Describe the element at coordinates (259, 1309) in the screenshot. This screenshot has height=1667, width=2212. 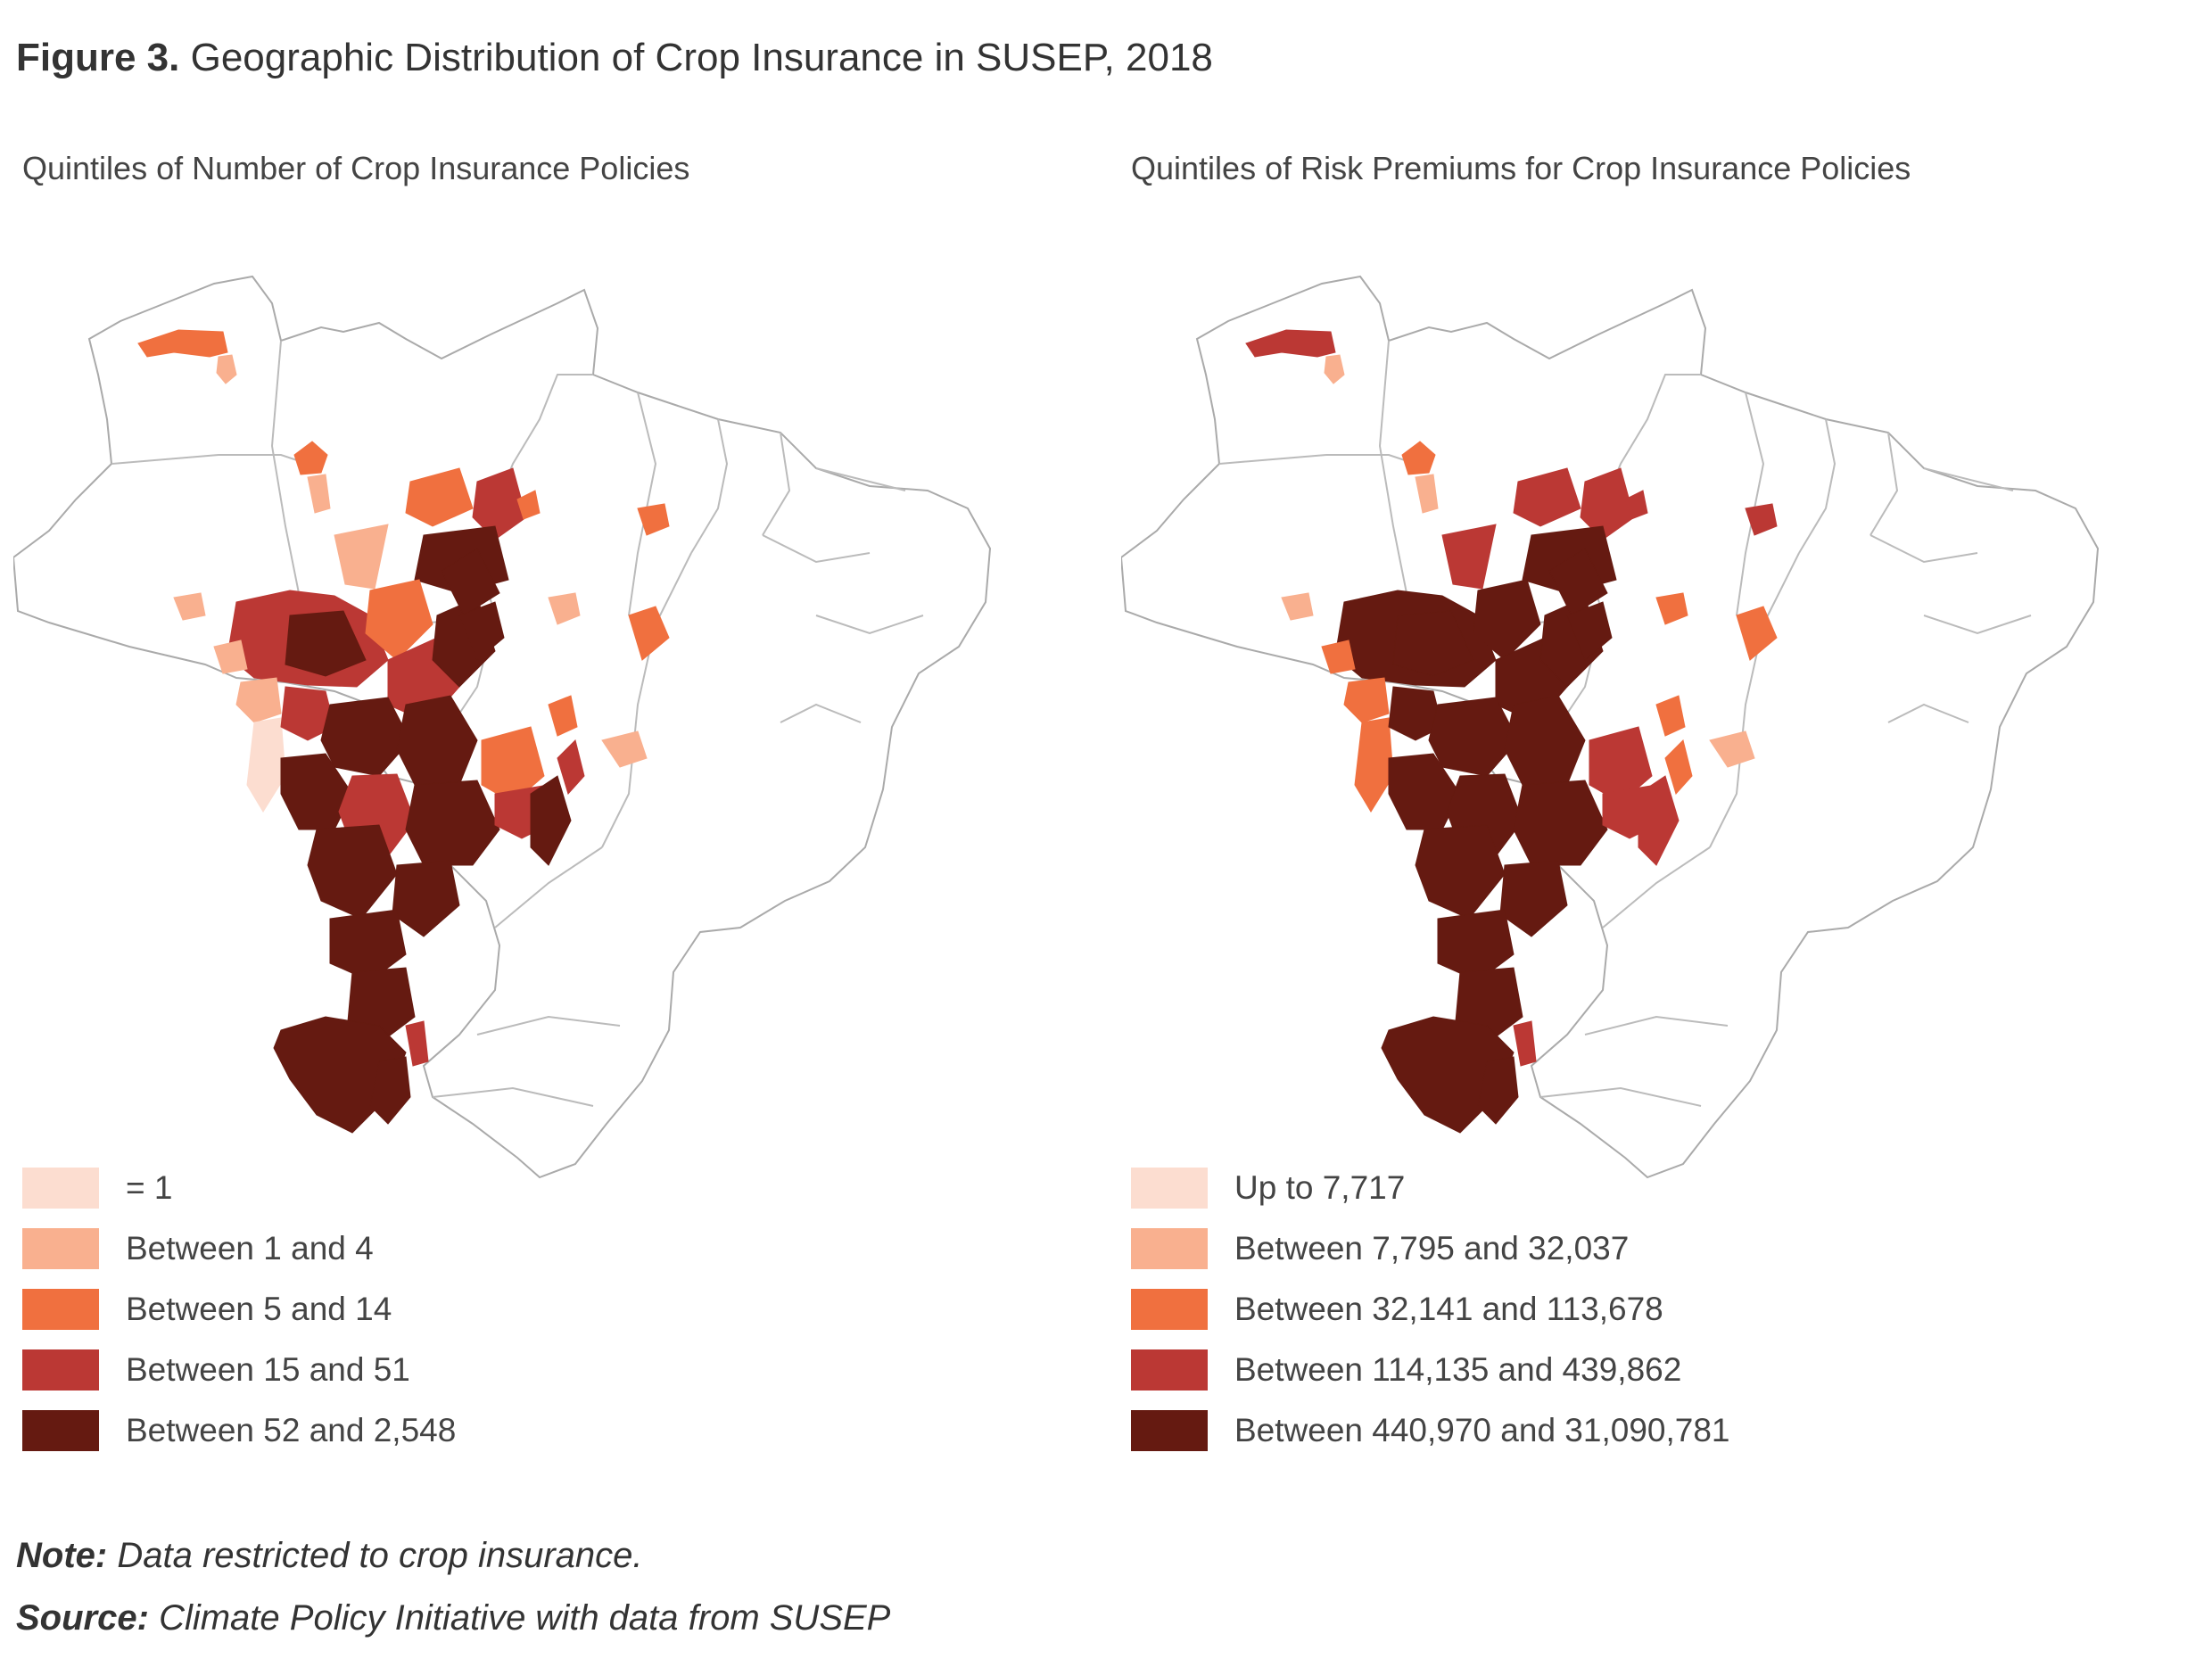
I see `legend-label: Between 5 and 14` at that location.